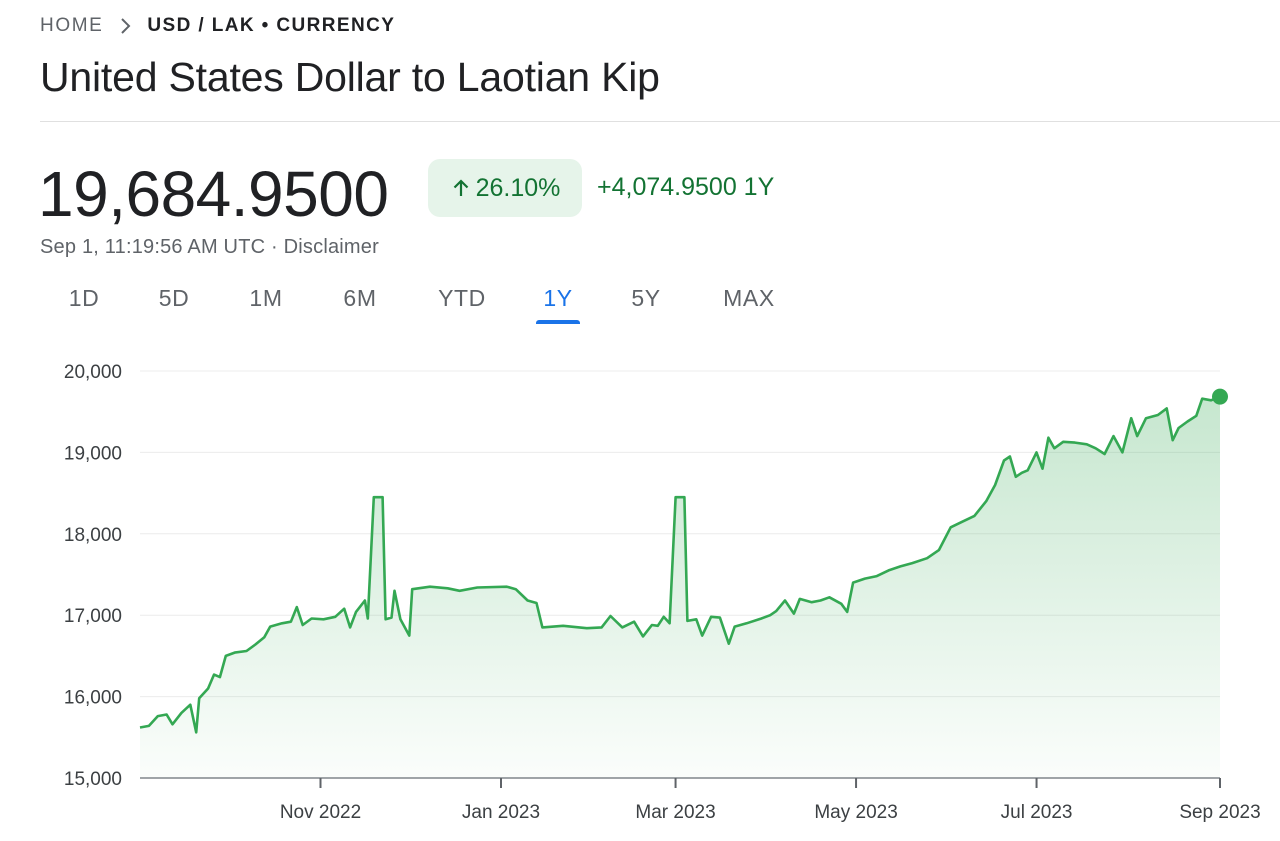  Describe the element at coordinates (266, 298) in the screenshot. I see `tab-1m: 1M` at that location.